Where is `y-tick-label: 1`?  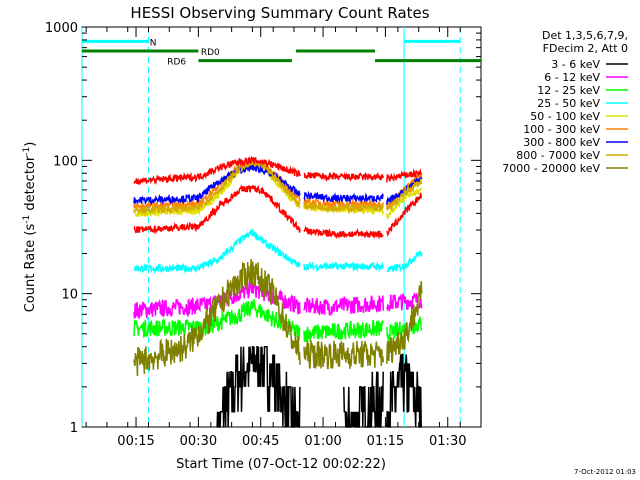 y-tick-label: 1 is located at coordinates (74, 428).